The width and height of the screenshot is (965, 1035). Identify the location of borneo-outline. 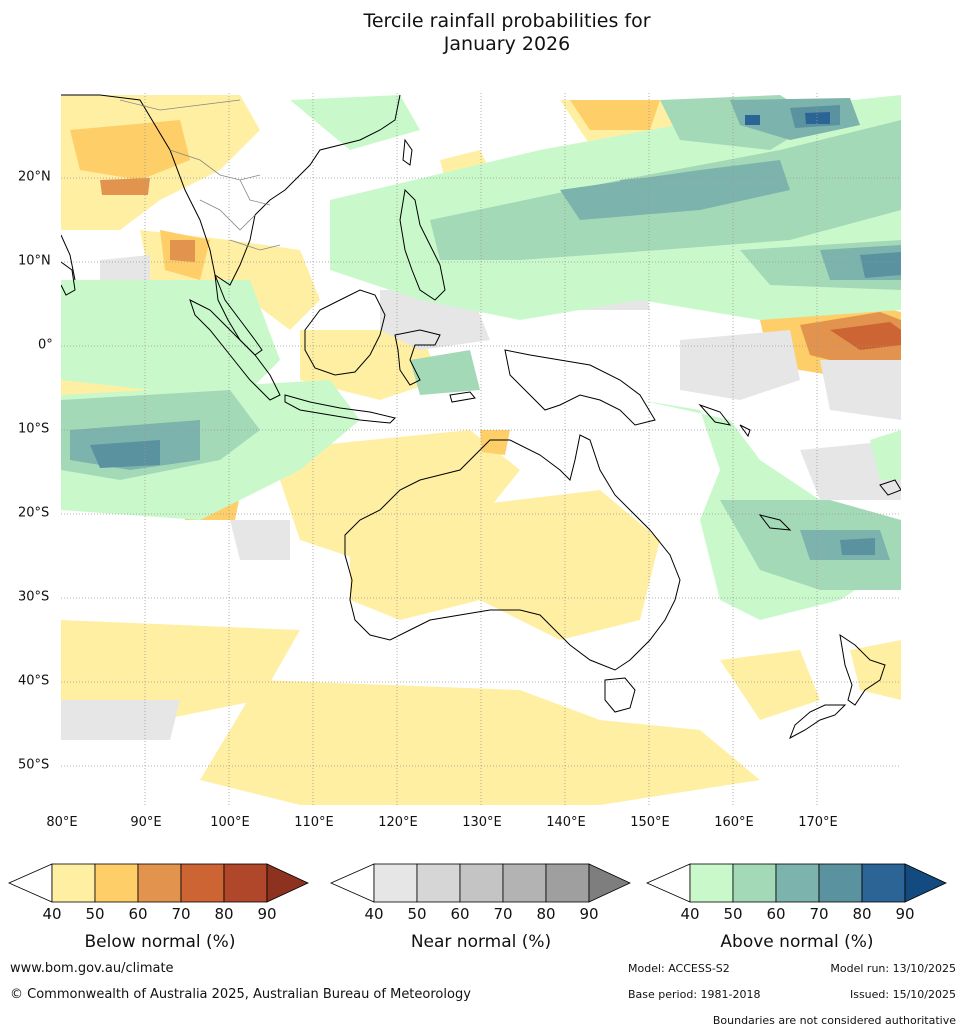
(345, 332).